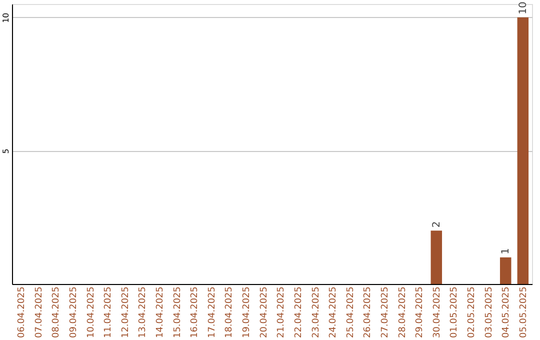 The width and height of the screenshot is (540, 340). I want to click on x-tick-label: 14.04.2025, so click(161, 312).